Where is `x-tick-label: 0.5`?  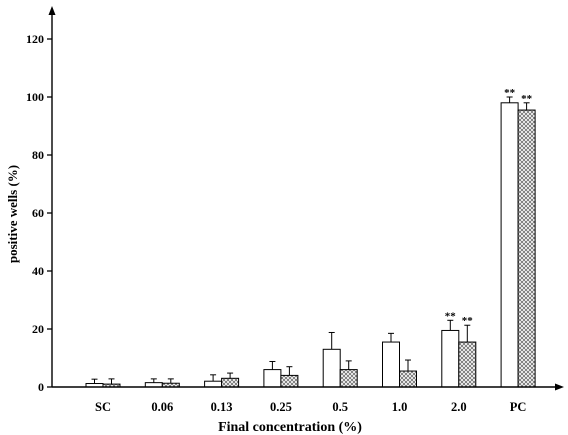
x-tick-label: 0.5 is located at coordinates (340, 407).